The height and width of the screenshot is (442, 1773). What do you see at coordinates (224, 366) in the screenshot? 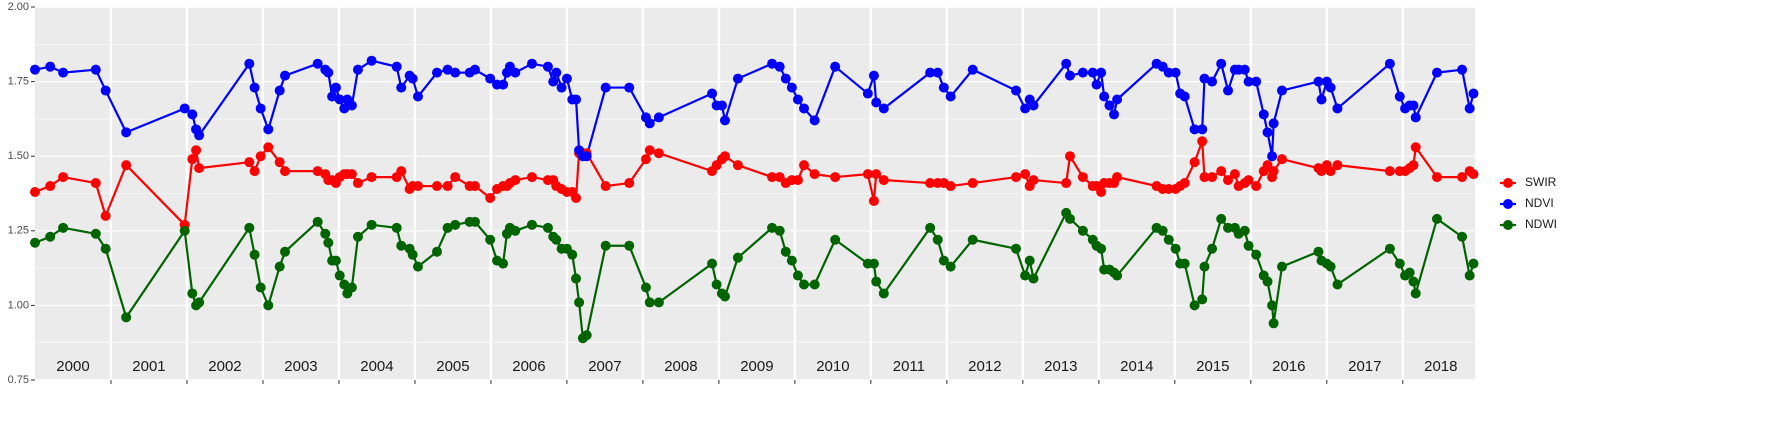
I see `x-tick-label: 2002` at bounding box center [224, 366].